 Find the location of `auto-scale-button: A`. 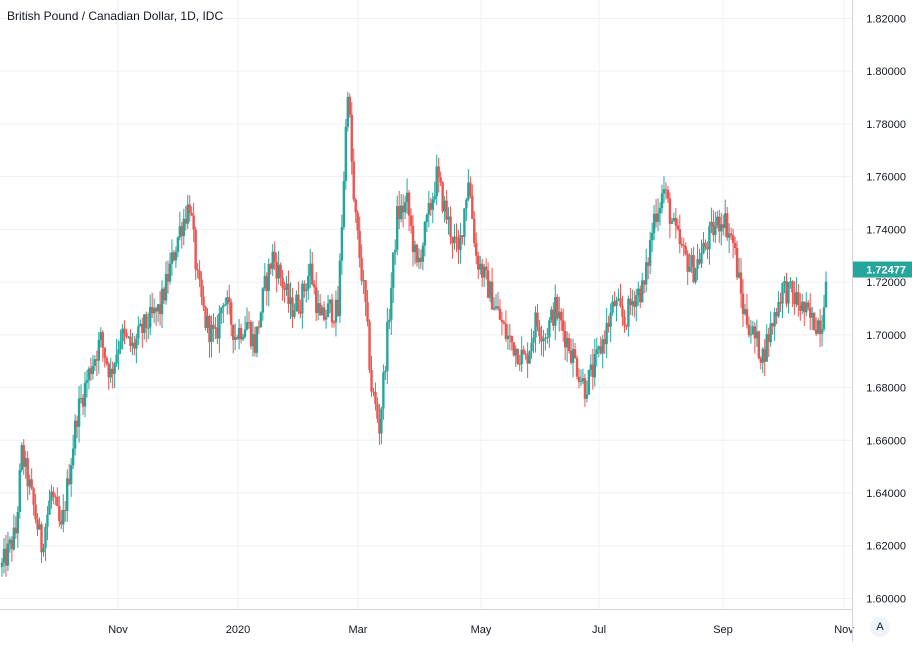

auto-scale-button: A is located at coordinates (880, 627).